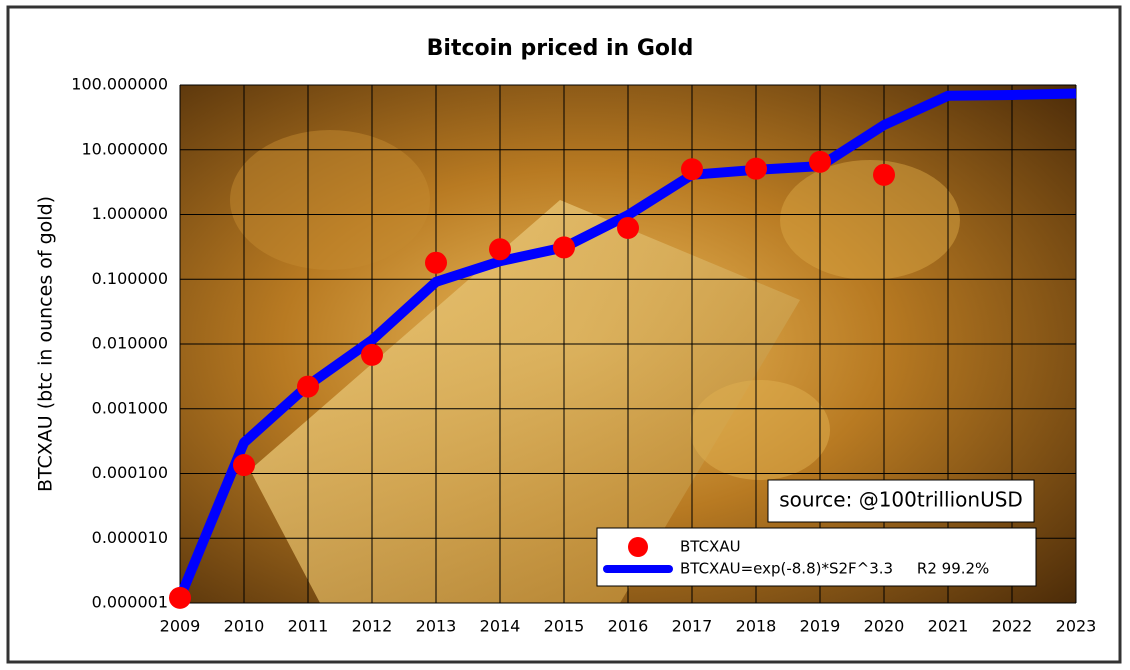 This screenshot has width=1130, height=670. Describe the element at coordinates (308, 626) in the screenshot. I see `x-tick-label: 2011` at that location.